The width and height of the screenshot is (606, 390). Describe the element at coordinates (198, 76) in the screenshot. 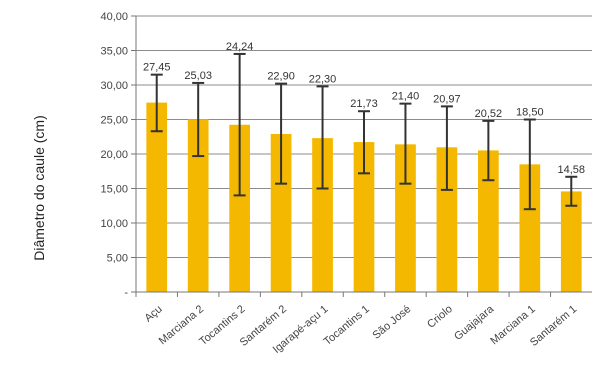

I see `data-label: 25,03` at that location.